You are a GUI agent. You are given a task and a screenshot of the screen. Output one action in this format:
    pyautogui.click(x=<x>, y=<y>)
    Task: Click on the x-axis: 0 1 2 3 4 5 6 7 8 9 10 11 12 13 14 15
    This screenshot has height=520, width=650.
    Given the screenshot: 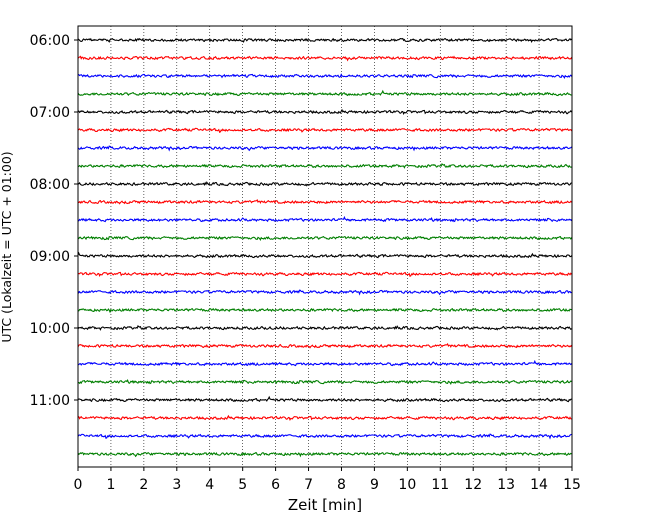 What is the action you would take?
    pyautogui.click(x=327, y=480)
    